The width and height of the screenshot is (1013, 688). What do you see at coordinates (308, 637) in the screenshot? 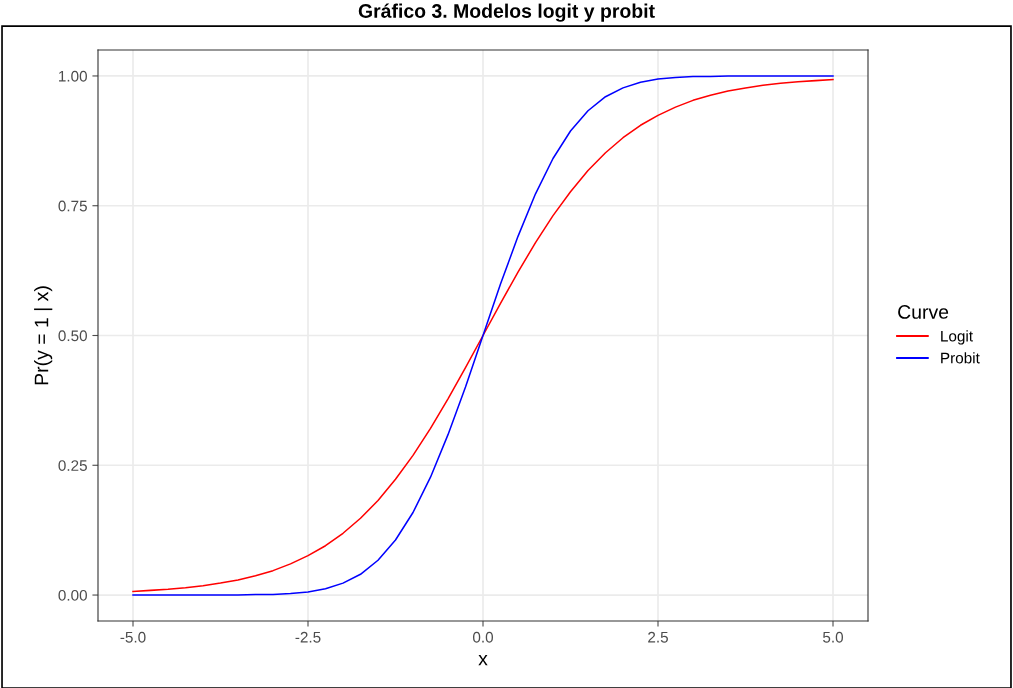
I see `x-tick-label: -2.5` at bounding box center [308, 637].